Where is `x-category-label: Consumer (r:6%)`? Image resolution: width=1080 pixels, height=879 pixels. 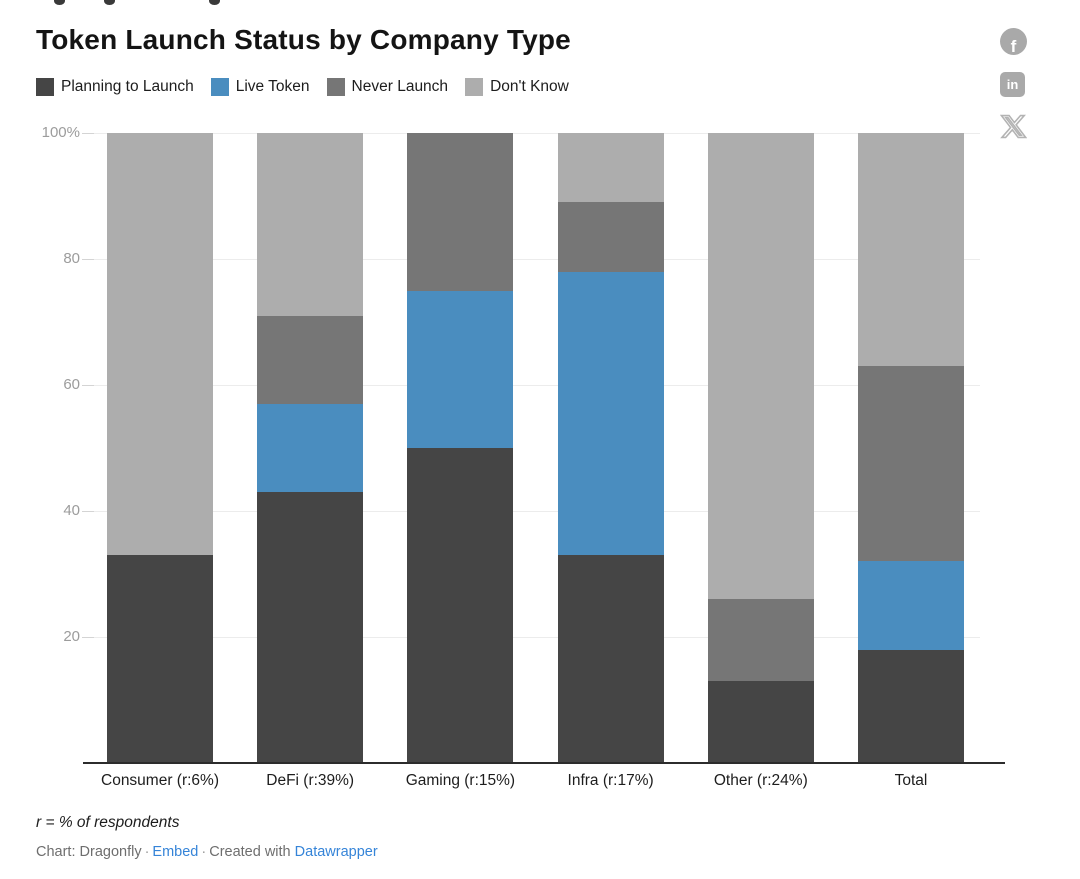 x-category-label: Consumer (r:6%) is located at coordinates (160, 780).